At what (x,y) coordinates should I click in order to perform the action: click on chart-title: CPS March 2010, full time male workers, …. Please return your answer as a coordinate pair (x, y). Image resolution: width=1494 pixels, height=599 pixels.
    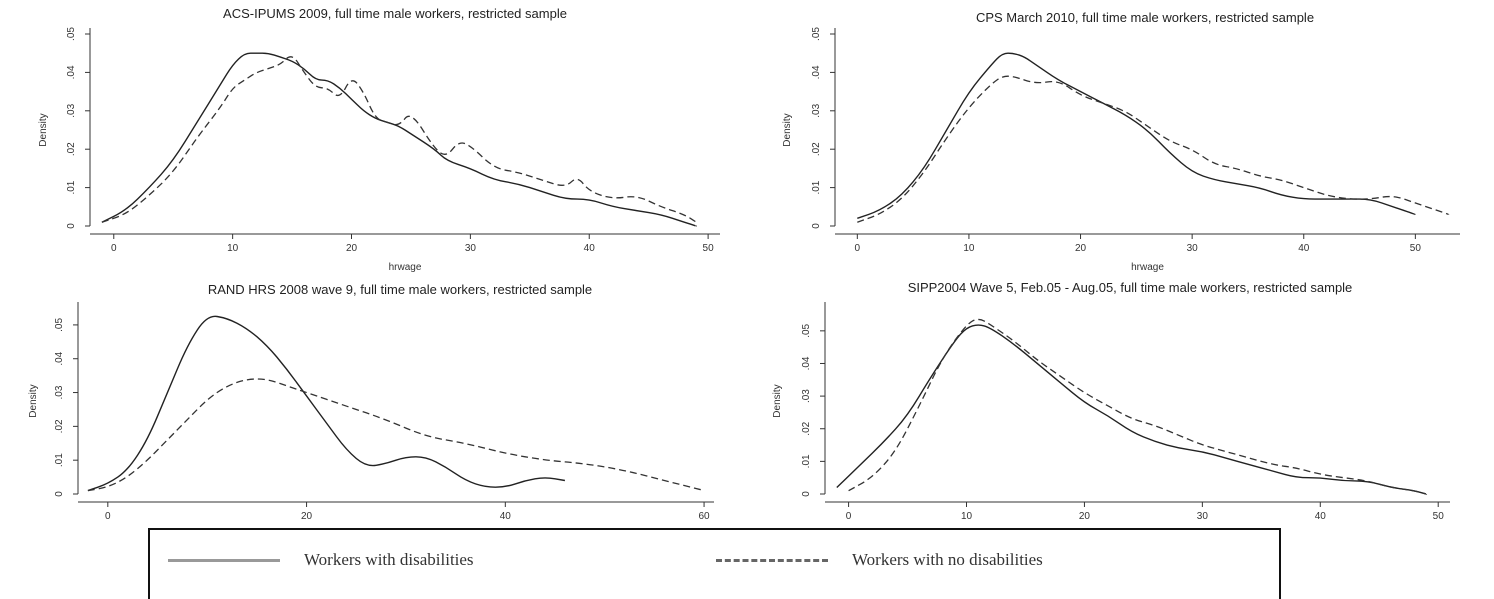
    Looking at the image, I should click on (1145, 17).